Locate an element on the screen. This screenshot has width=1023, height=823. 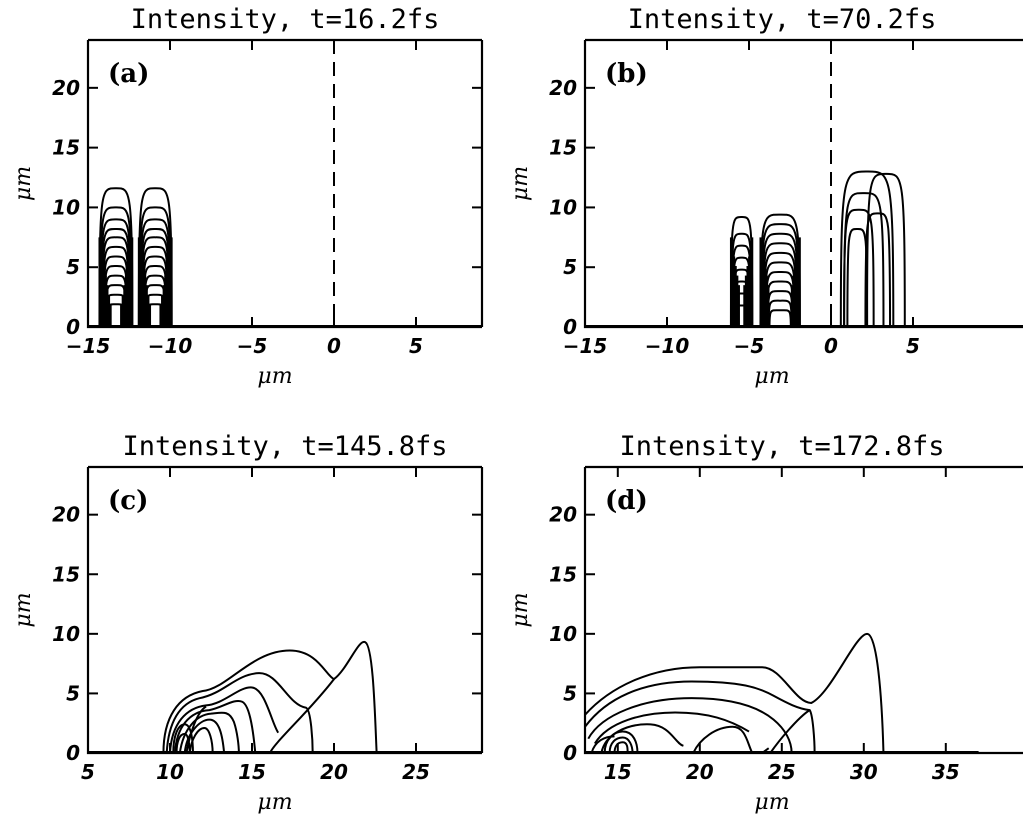
x-tick-label: 10 is located at coordinates (170, 772).